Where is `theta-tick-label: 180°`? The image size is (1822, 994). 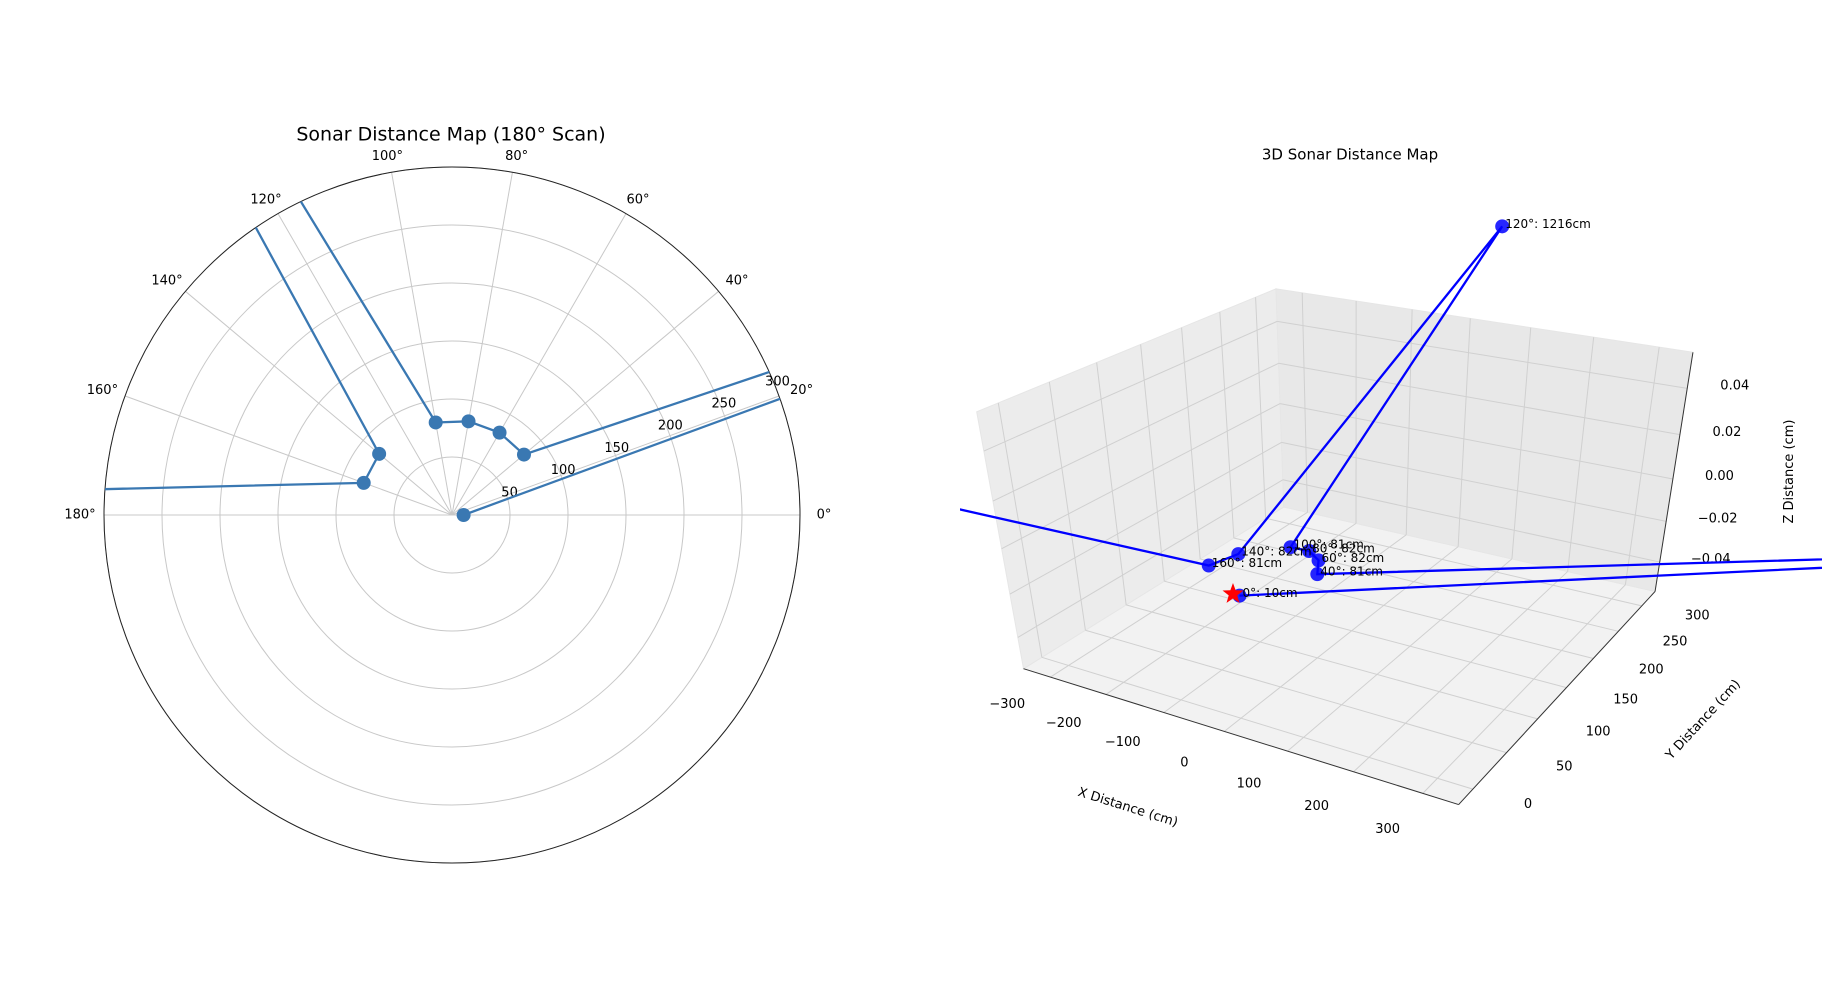 theta-tick-label: 180° is located at coordinates (79, 515).